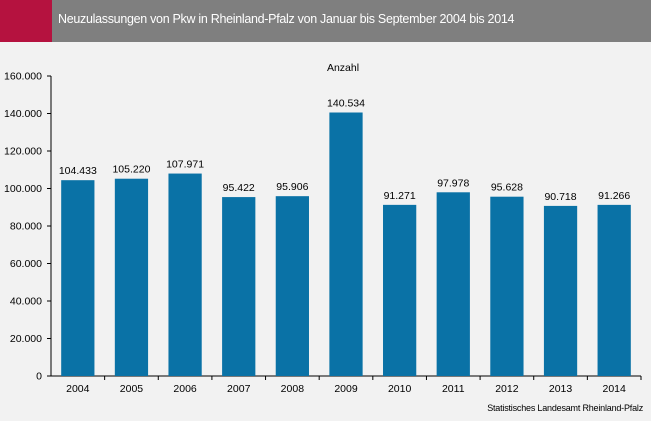  What do you see at coordinates (346, 103) in the screenshot?
I see `bar-value-label: 140.534` at bounding box center [346, 103].